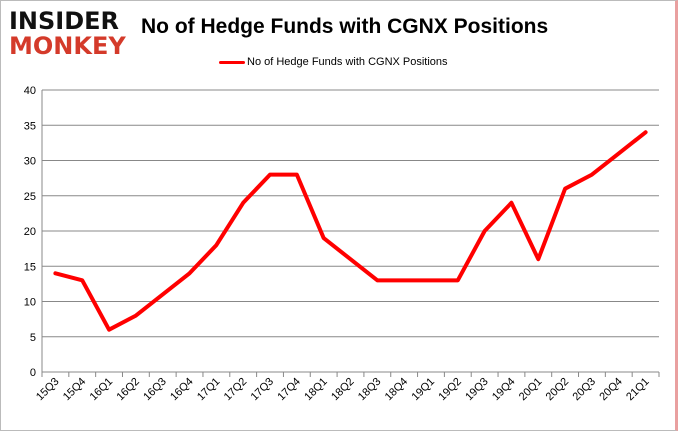  Describe the element at coordinates (611, 390) in the screenshot. I see `x-tick-label: 20Q4` at that location.